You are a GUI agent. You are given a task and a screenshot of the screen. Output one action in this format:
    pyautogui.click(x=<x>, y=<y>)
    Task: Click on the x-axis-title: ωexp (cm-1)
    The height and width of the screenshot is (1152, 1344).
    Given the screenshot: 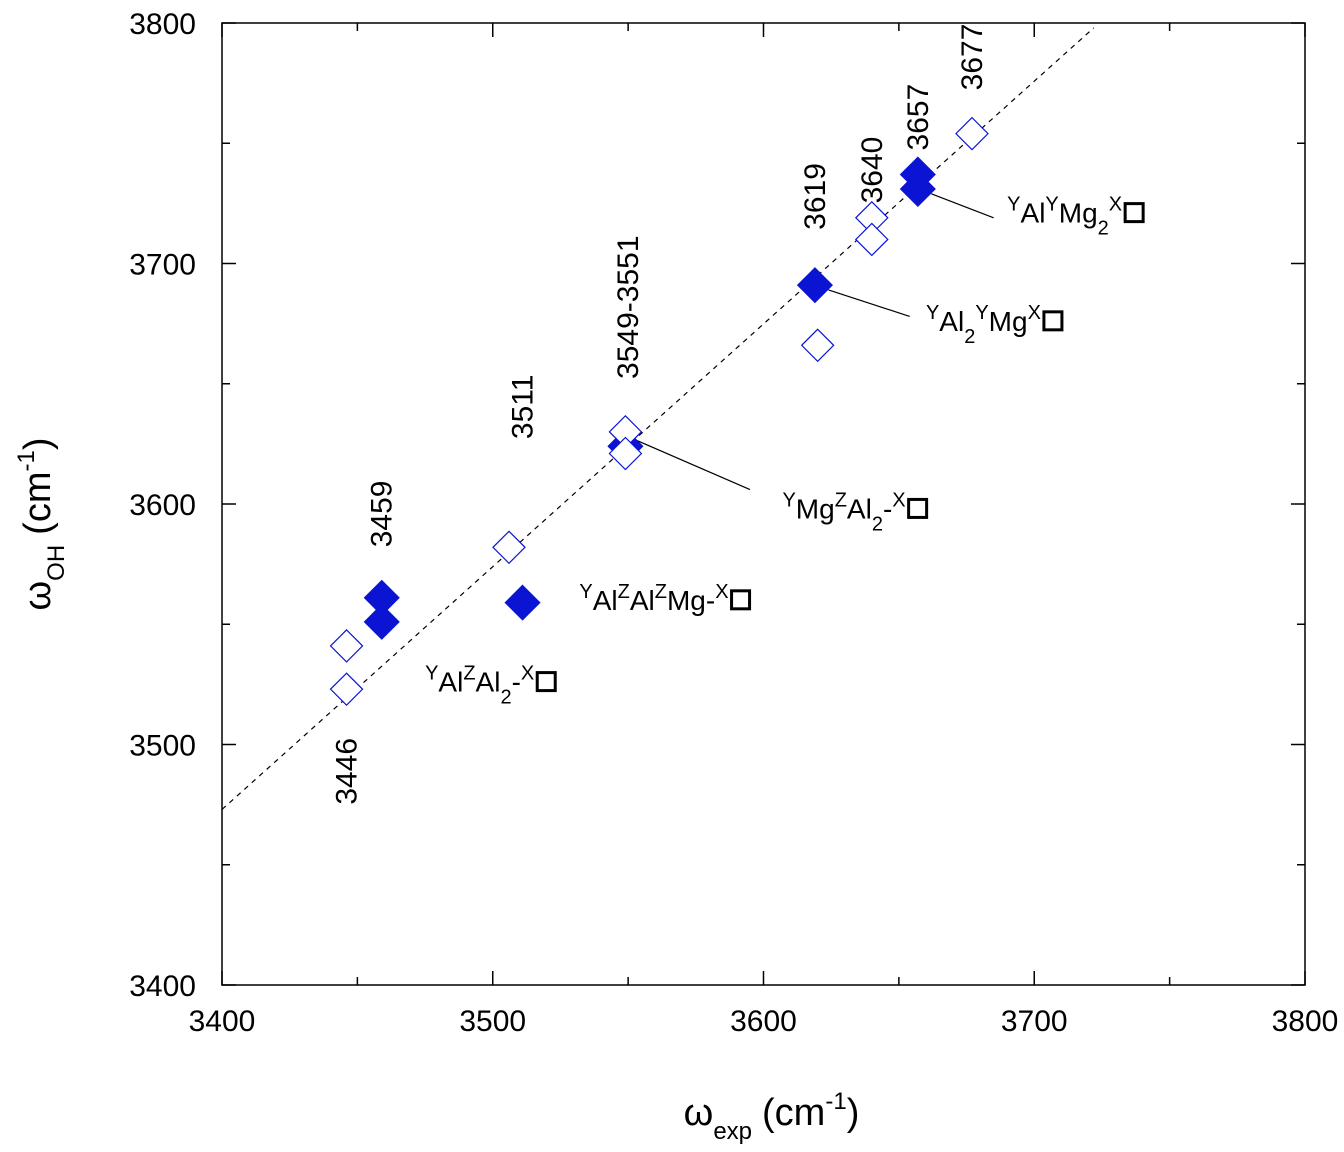 What is the action you would take?
    pyautogui.click(x=772, y=1116)
    